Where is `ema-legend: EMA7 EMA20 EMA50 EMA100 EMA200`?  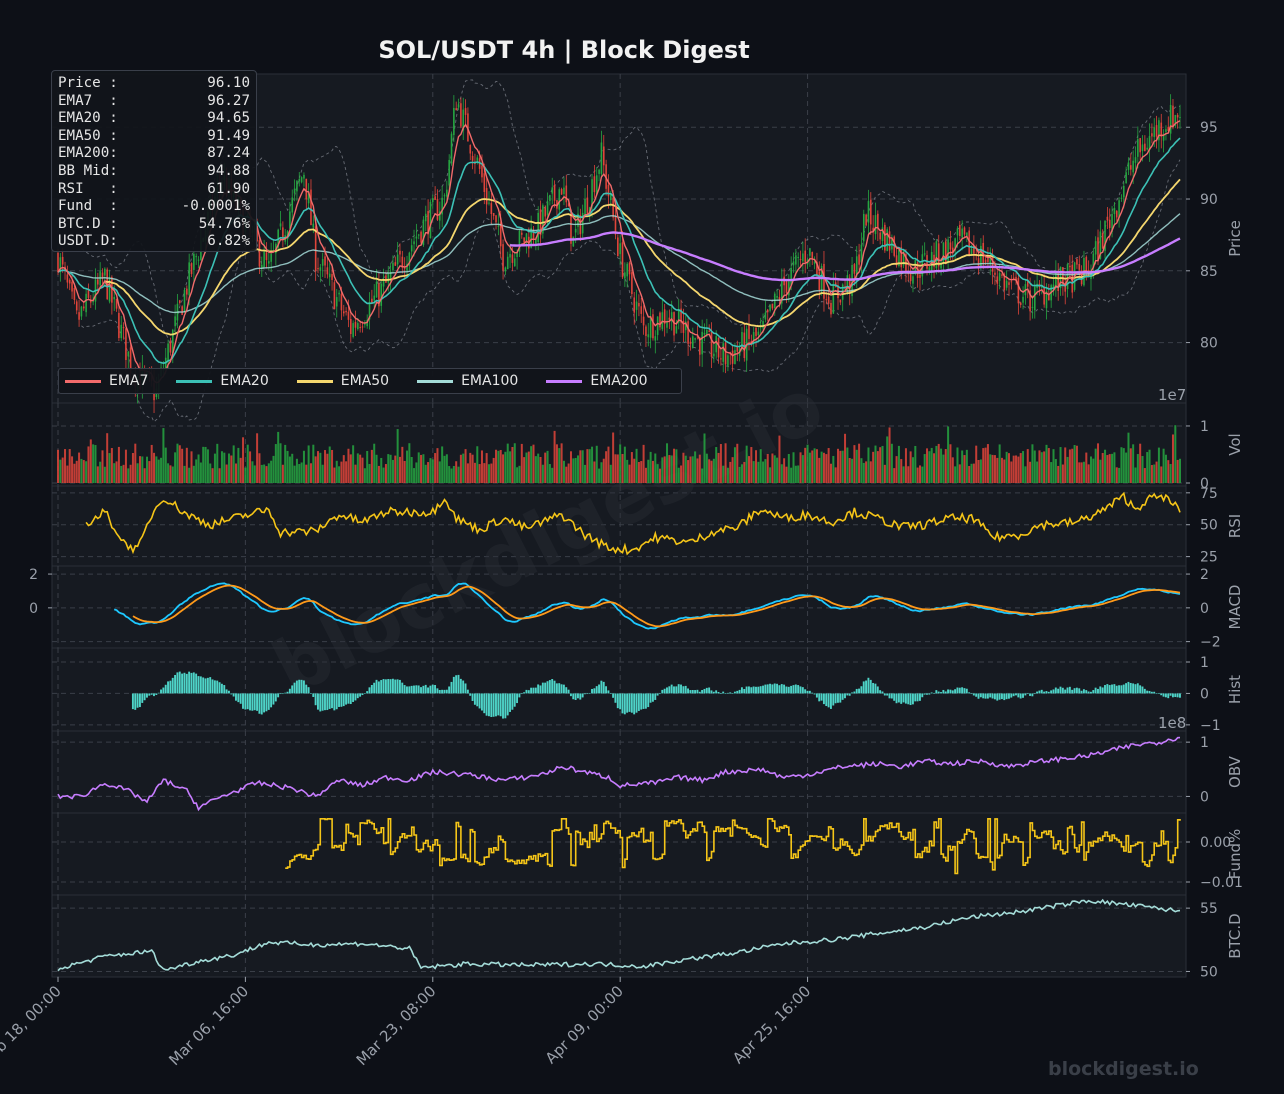 ema-legend: EMA7 EMA20 EMA50 EMA100 EMA200 is located at coordinates (370, 381).